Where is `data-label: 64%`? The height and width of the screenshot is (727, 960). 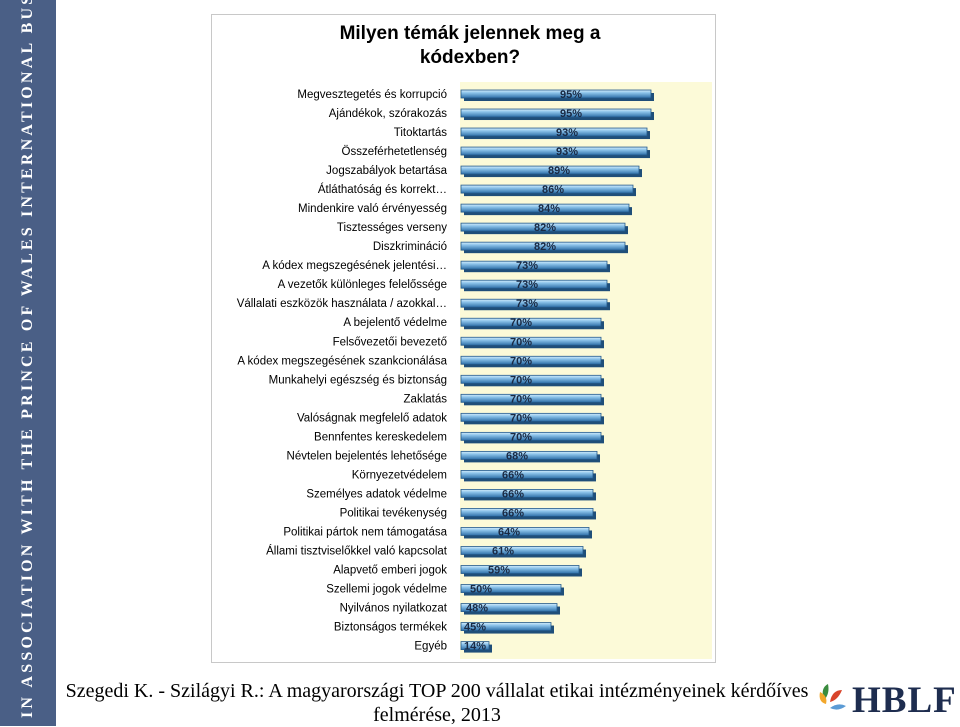 data-label: 64% is located at coordinates (509, 532).